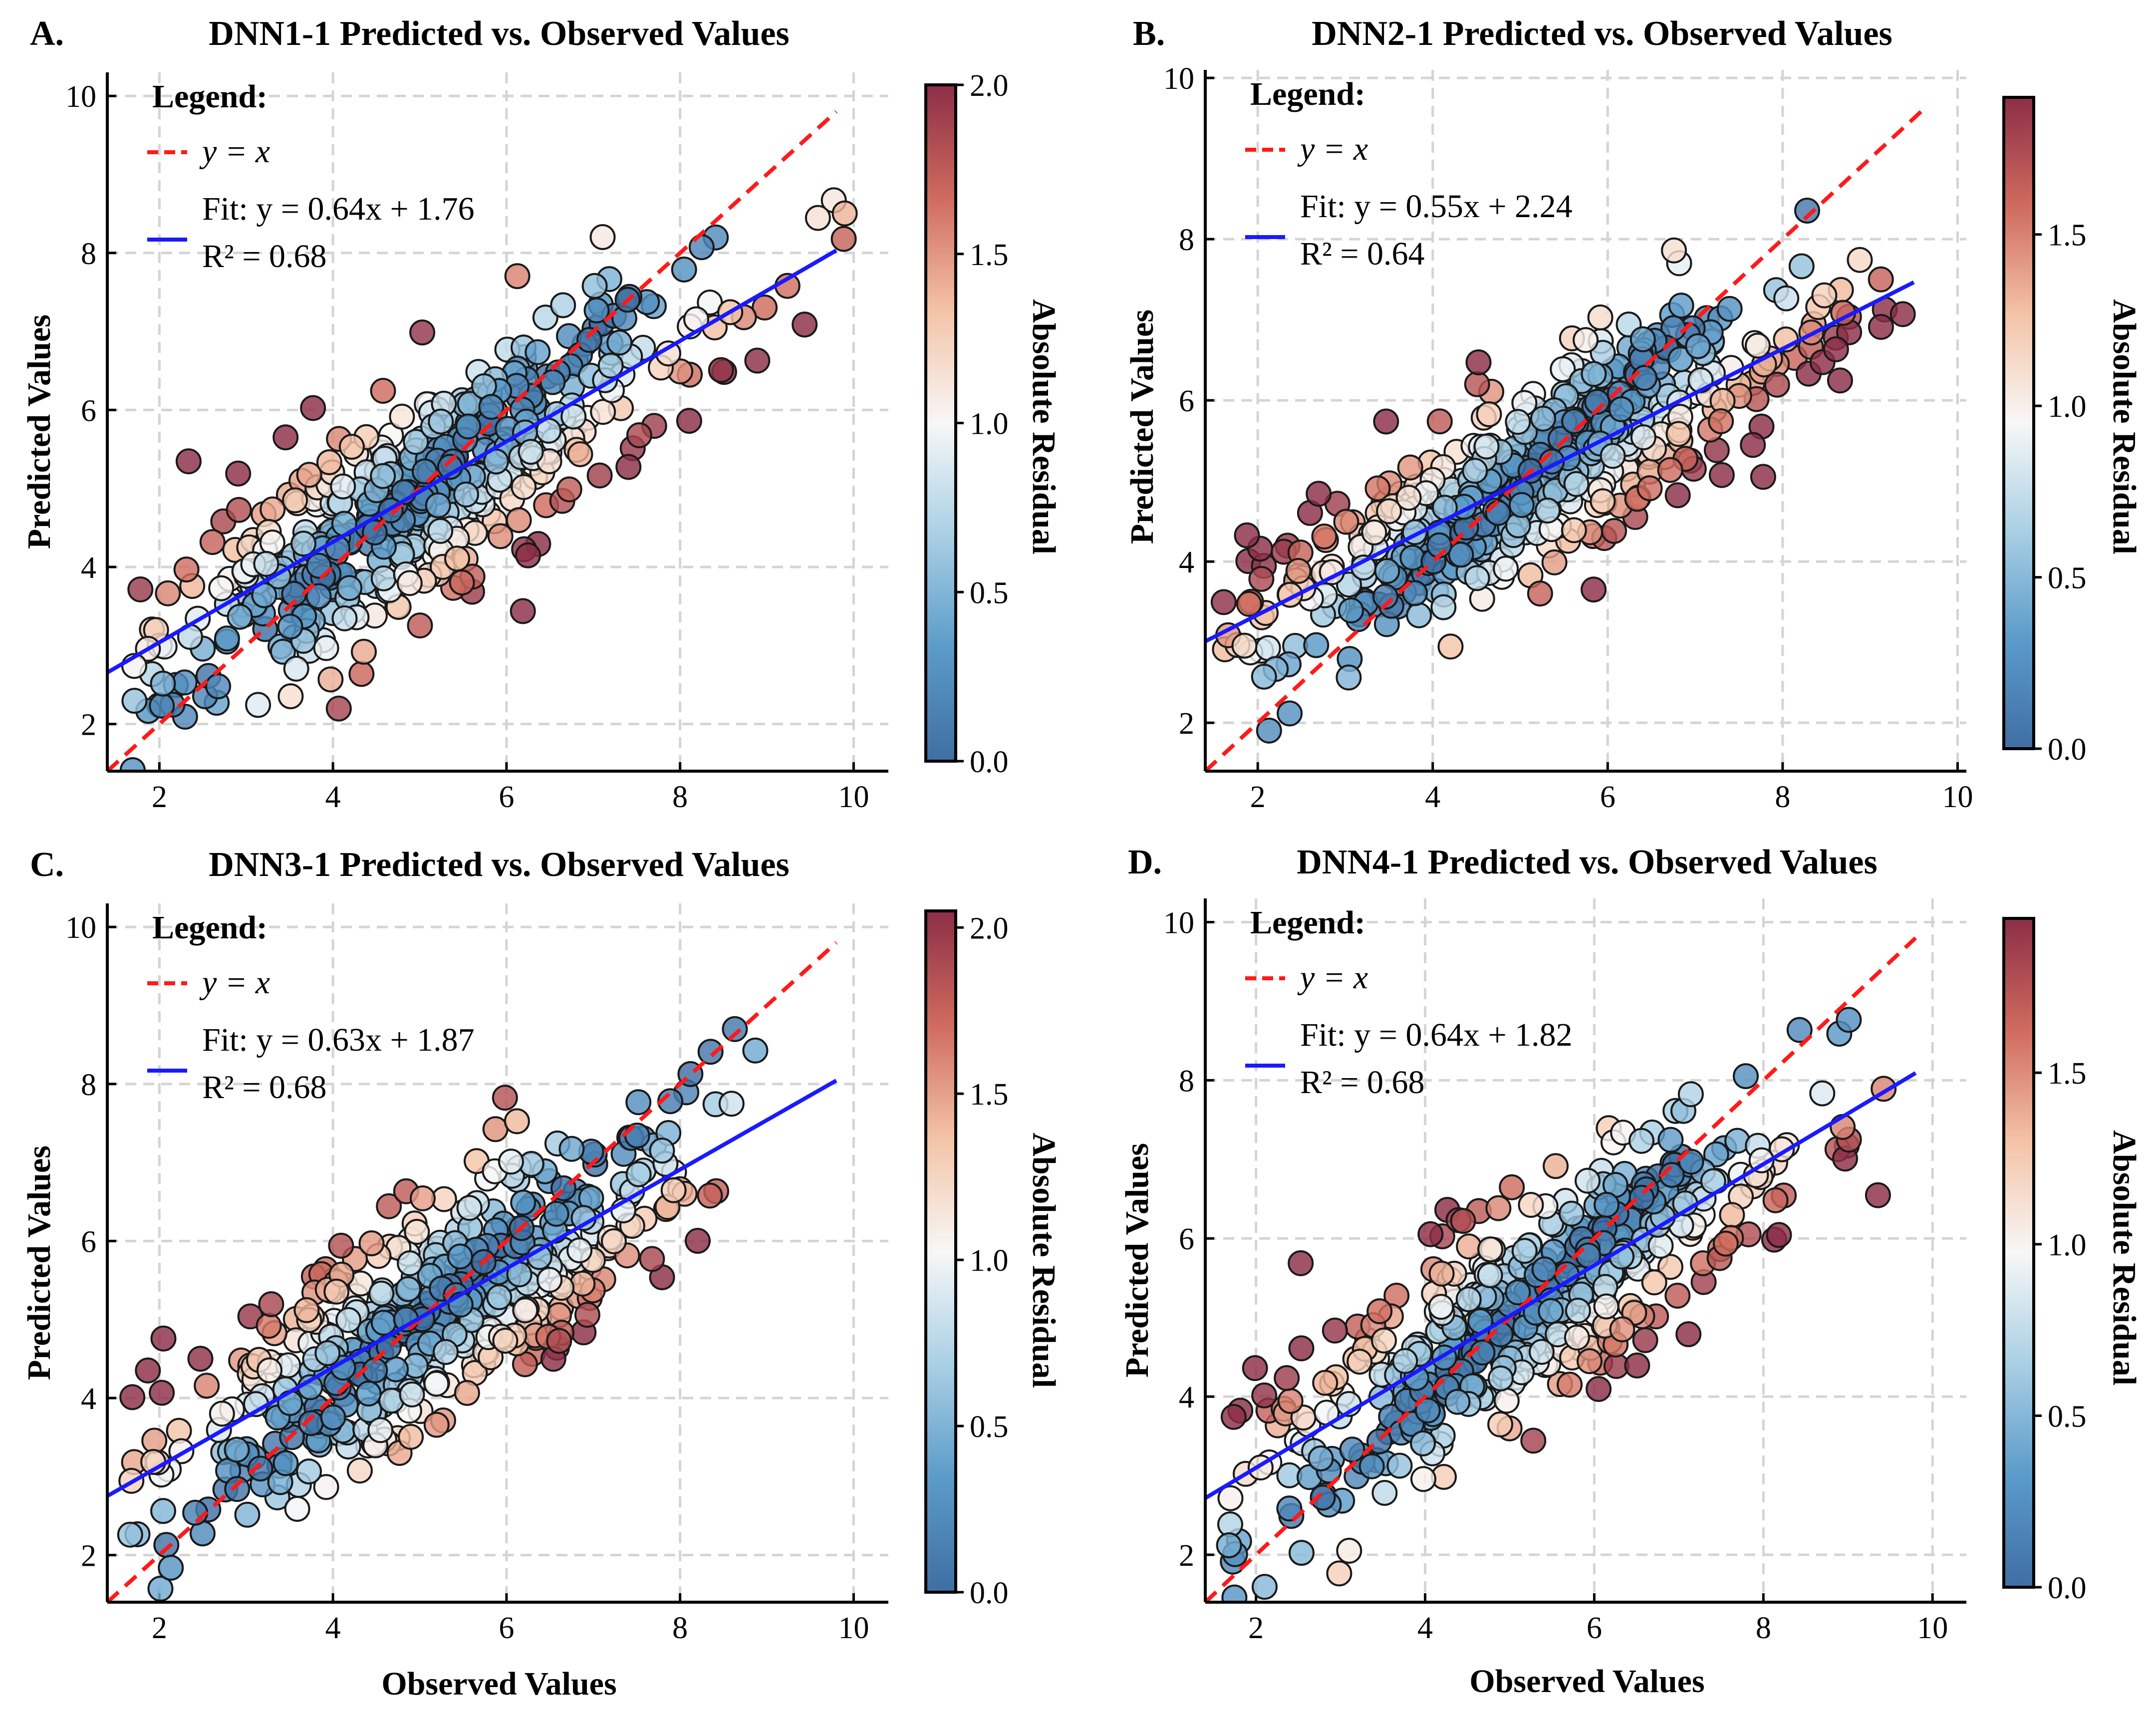 The height and width of the screenshot is (1712, 2156). I want to click on identity-line, so click(1561, 1269).